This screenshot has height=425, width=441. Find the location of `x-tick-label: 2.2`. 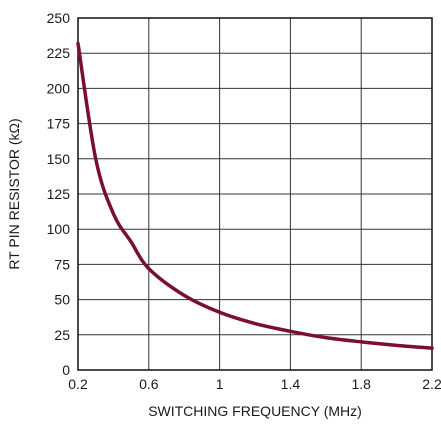

x-tick-label: 2.2 is located at coordinates (431, 384).